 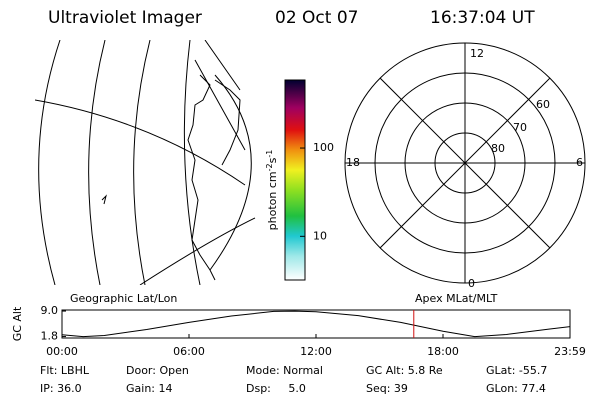 I want to click on mlt-label: 18, so click(x=353, y=162).